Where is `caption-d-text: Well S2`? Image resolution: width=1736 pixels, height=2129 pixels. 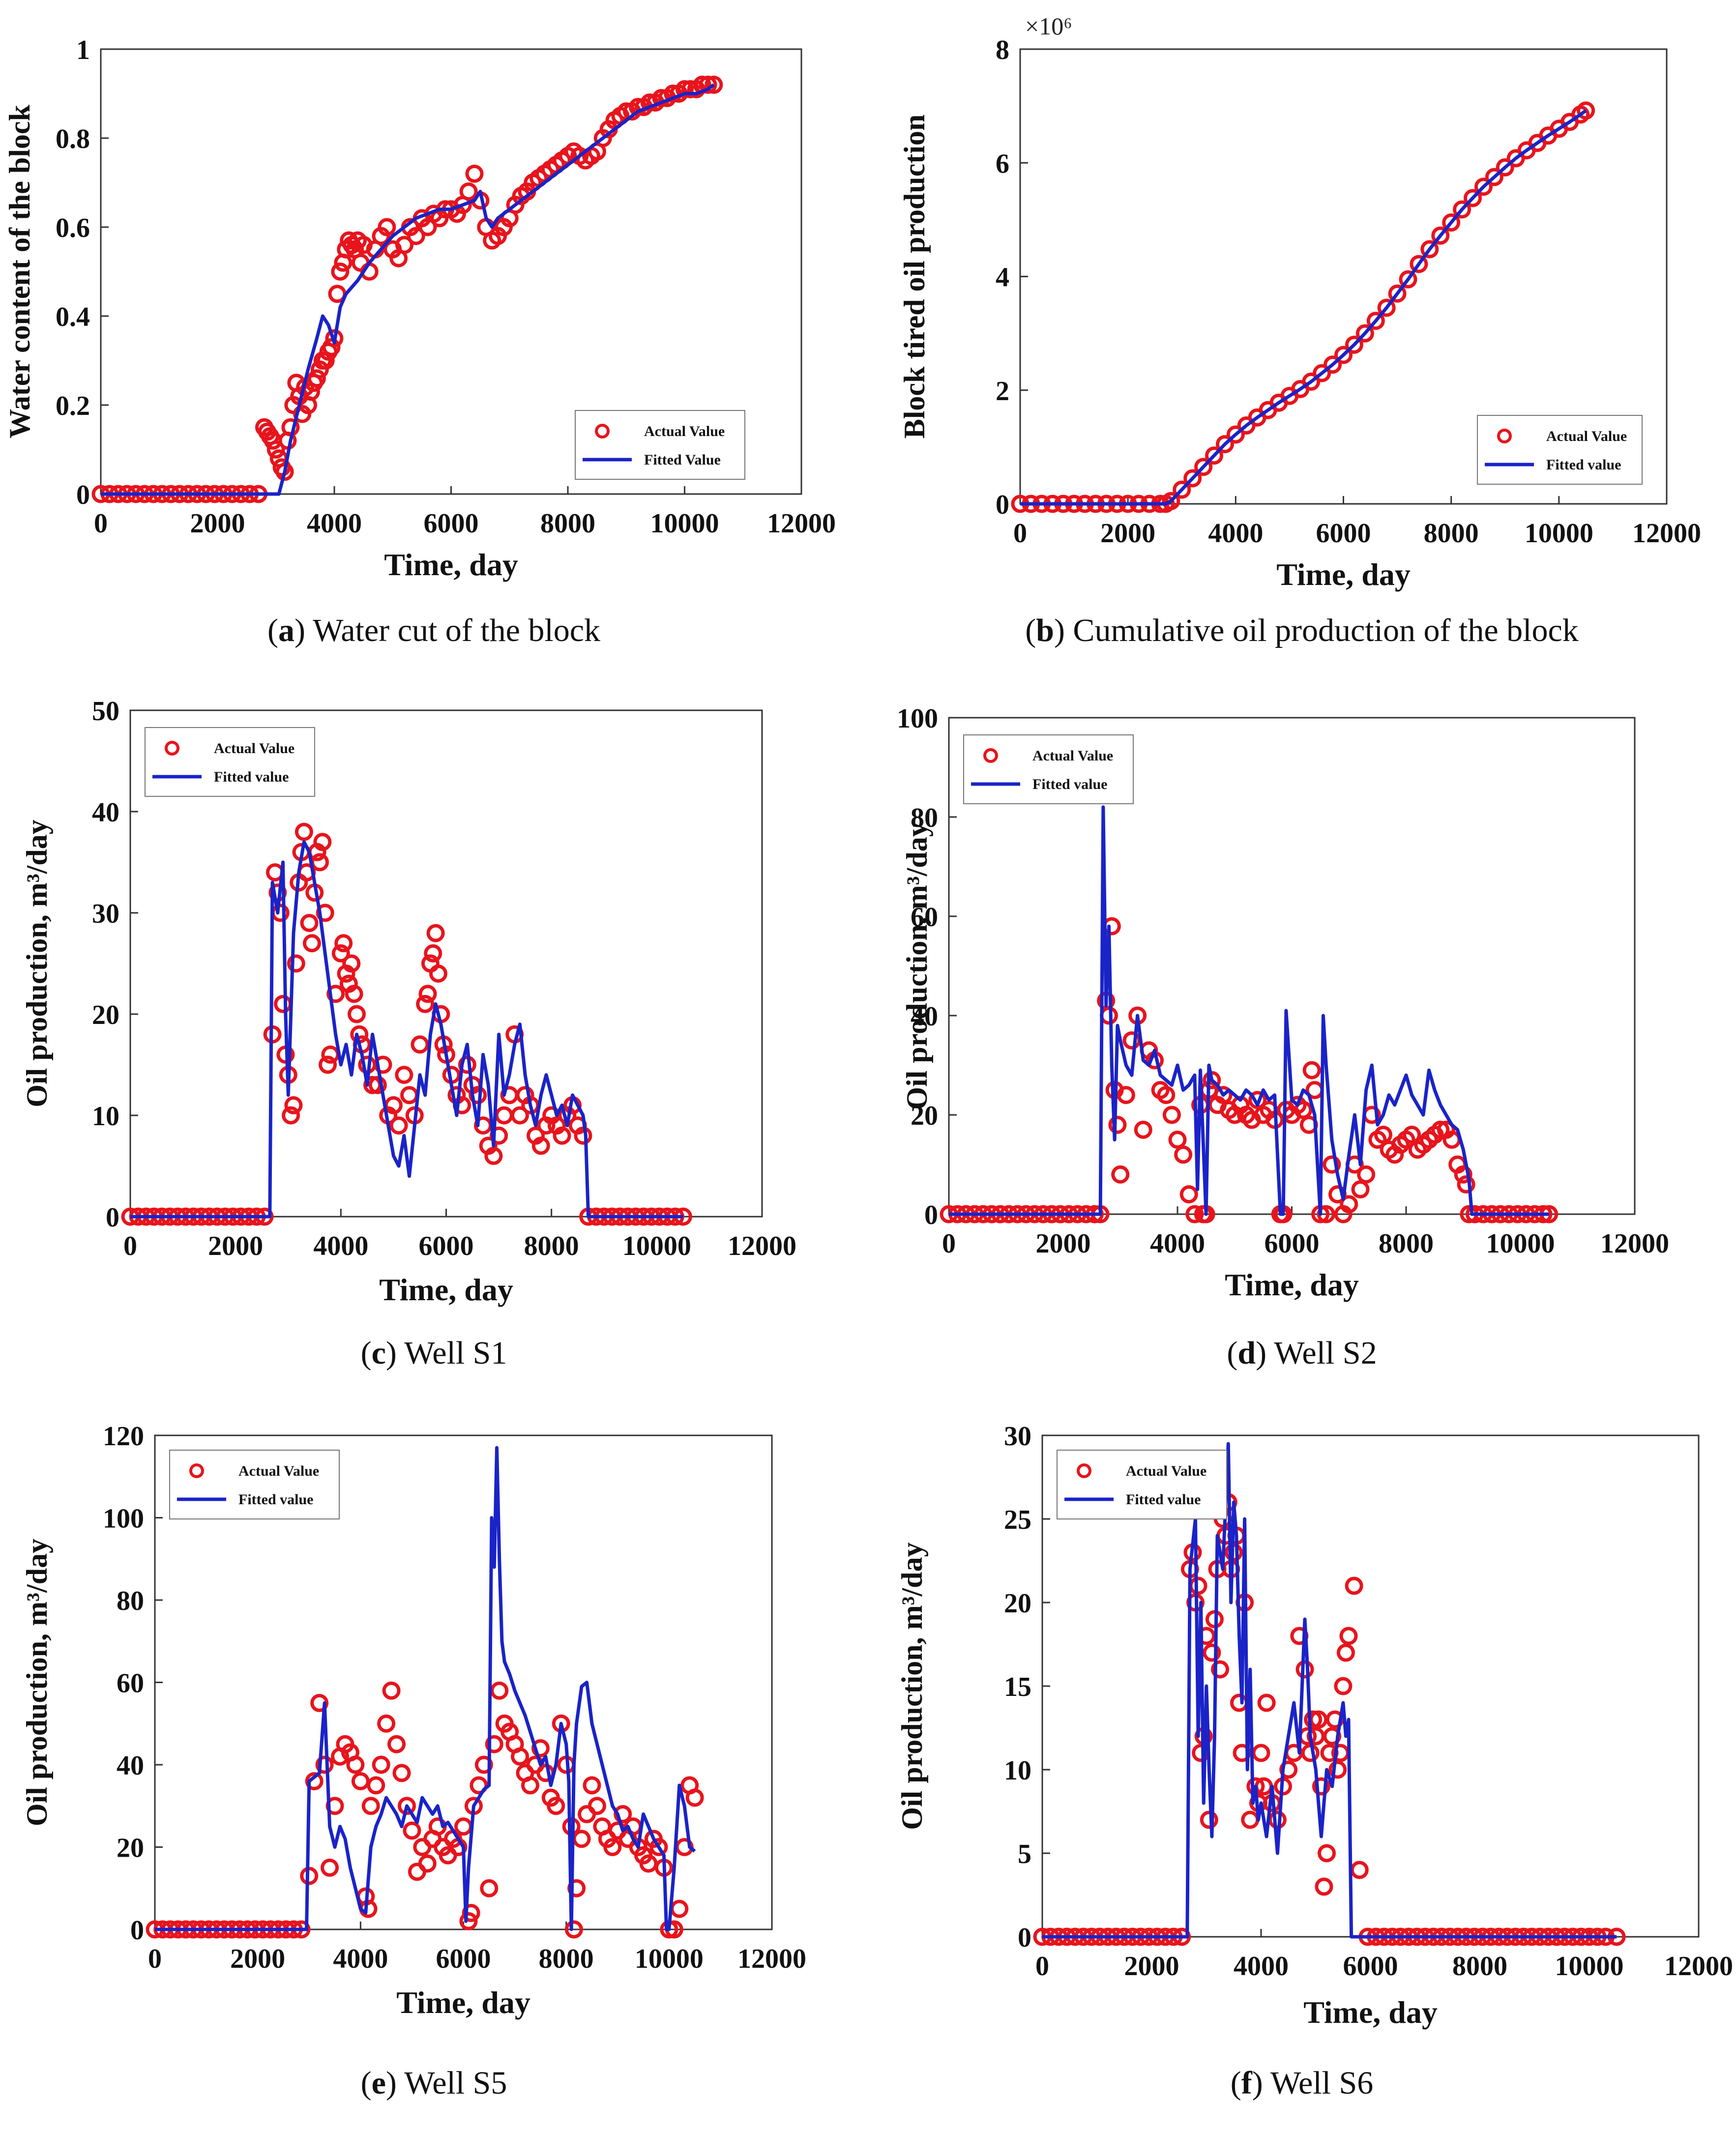
caption-d-text: Well S2 is located at coordinates (1325, 1353).